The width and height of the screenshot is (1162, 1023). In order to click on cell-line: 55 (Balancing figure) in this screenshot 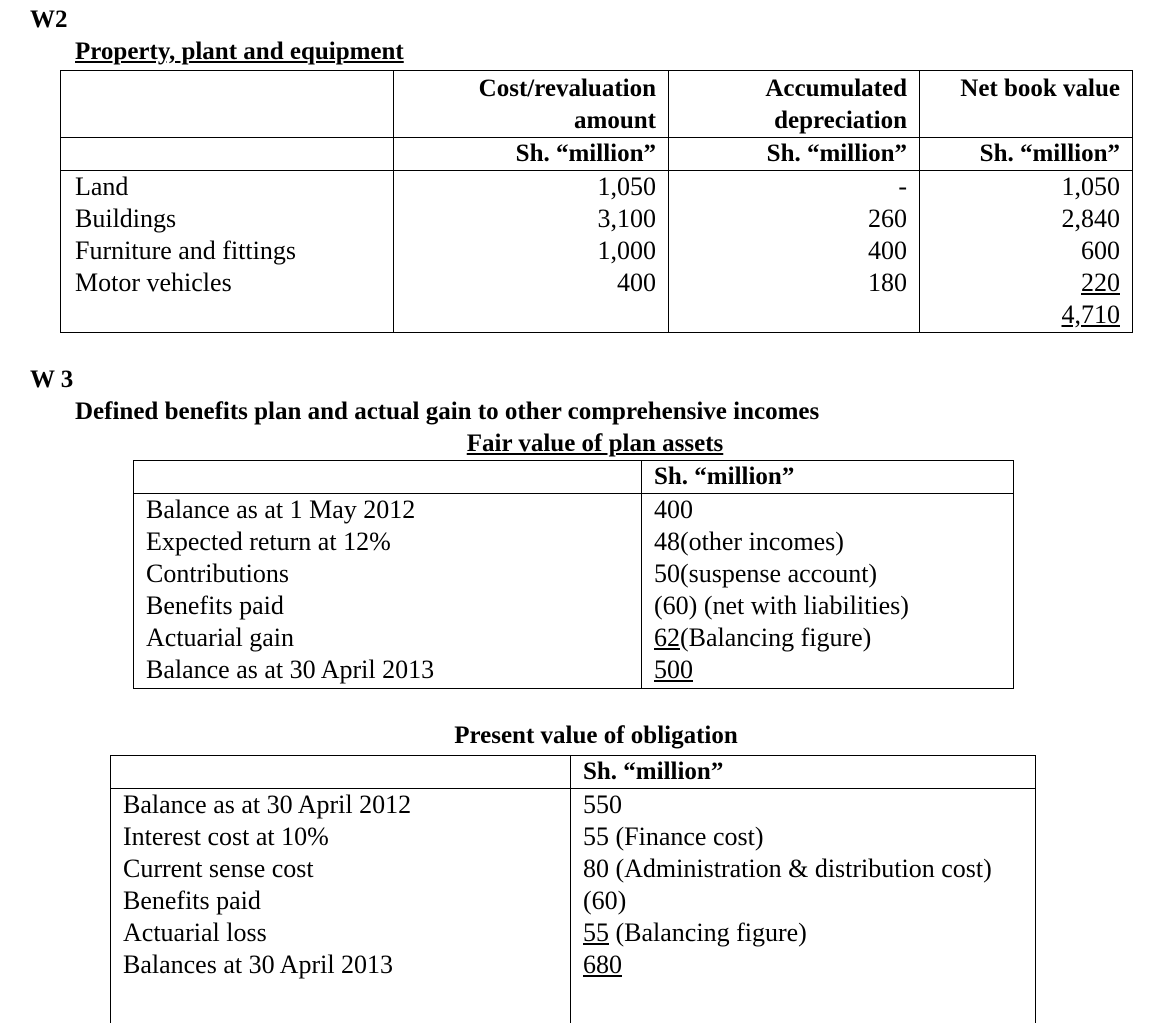, I will do `click(803, 933)`.